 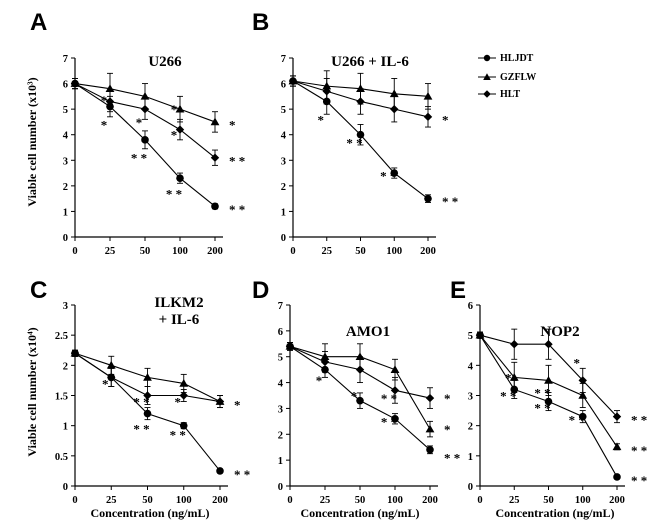 I want to click on panel-title: AMO1, so click(x=368, y=332).